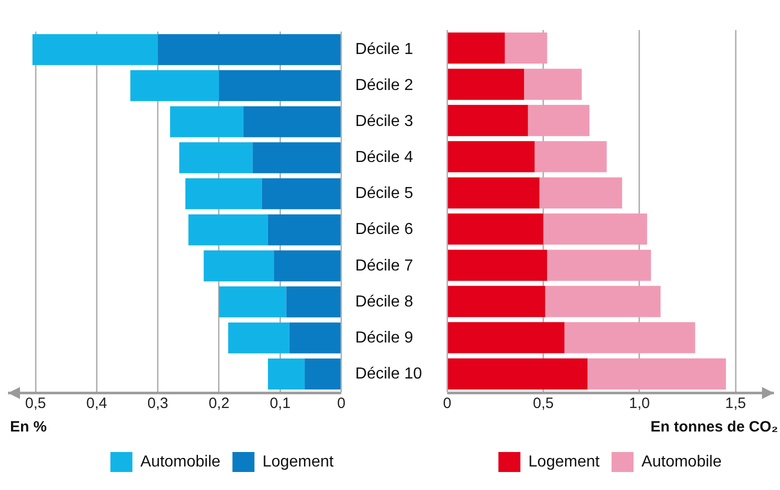 This screenshot has width=780, height=490. Describe the element at coordinates (735, 403) in the screenshot. I see `x-tick-label: 1,5` at that location.